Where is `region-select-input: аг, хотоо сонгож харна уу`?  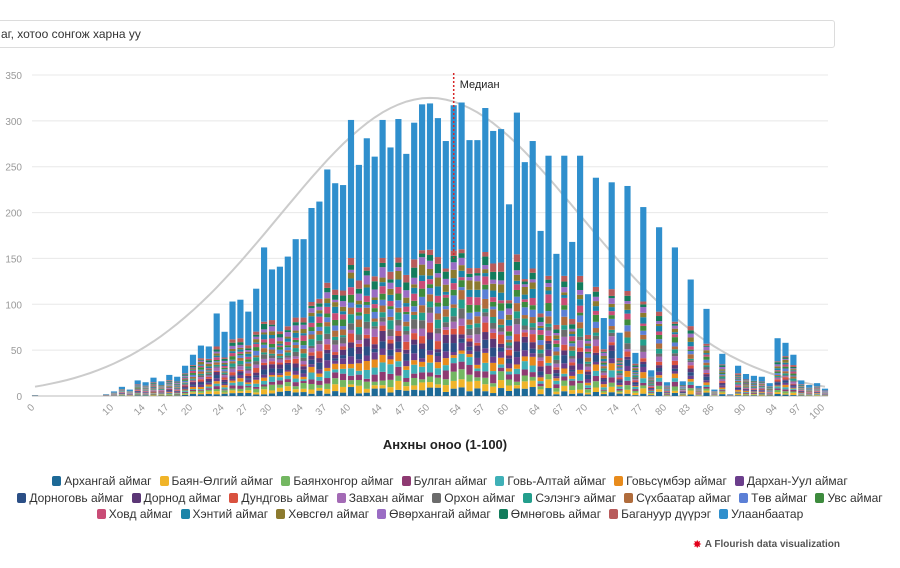
region-select-input: аг, хотоо сонгож харна уу is located at coordinates (417, 34).